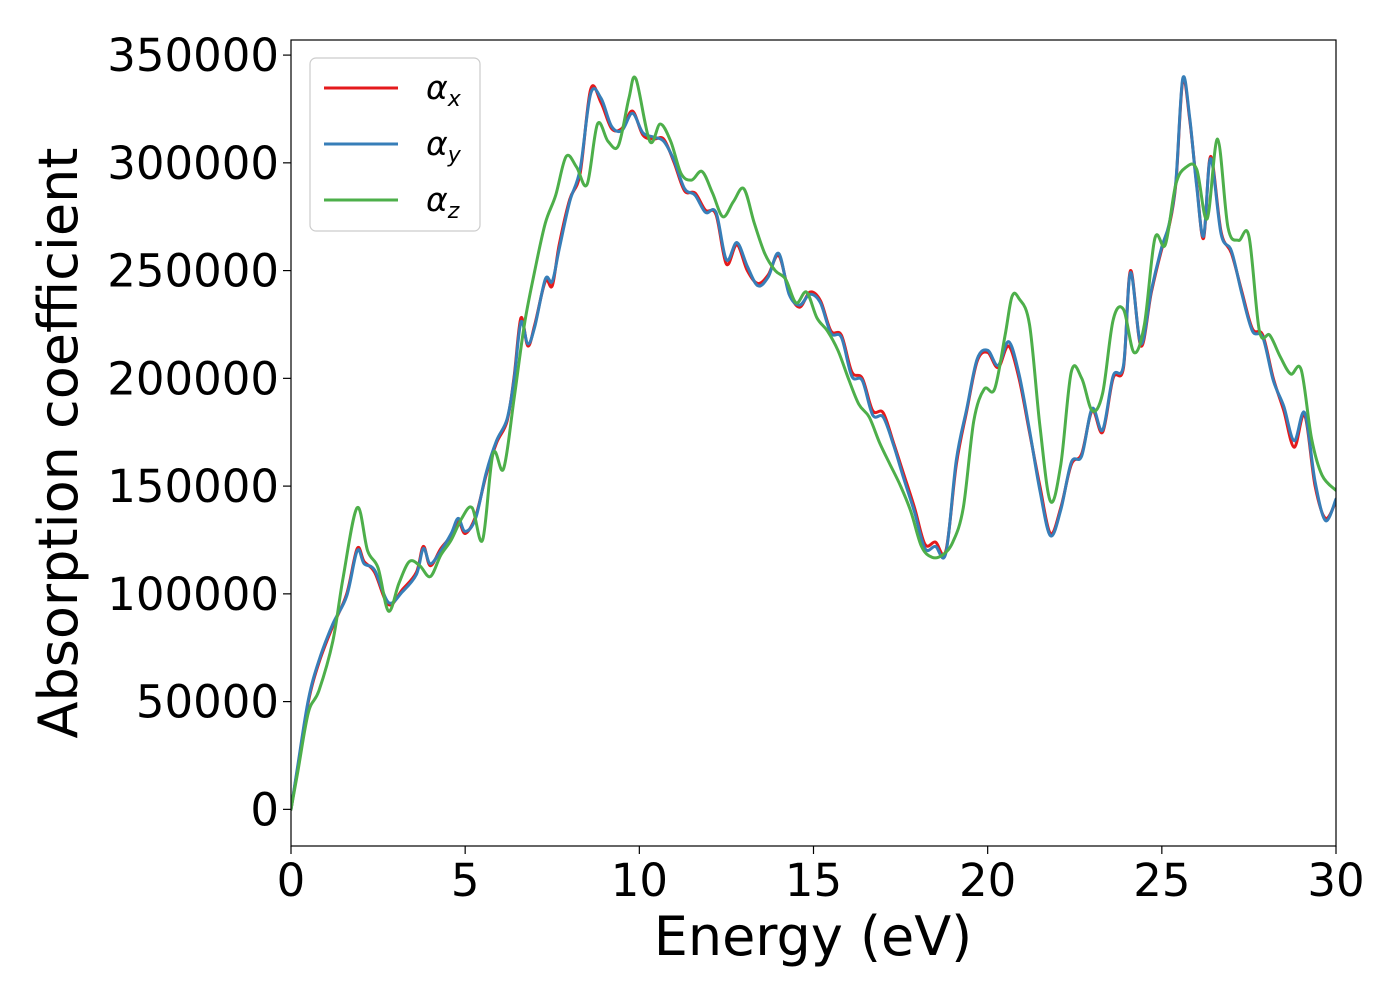  I want to click on y-tick-label: 300000, so click(193, 163).